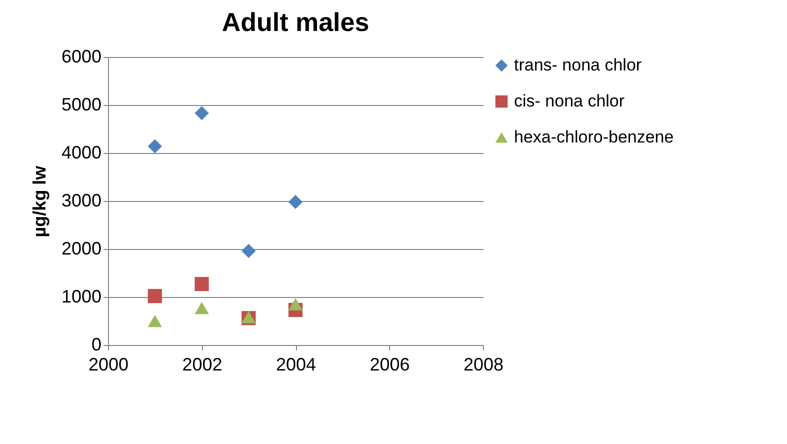  Describe the element at coordinates (81, 248) in the screenshot. I see `y-tick-label: 2000` at that location.